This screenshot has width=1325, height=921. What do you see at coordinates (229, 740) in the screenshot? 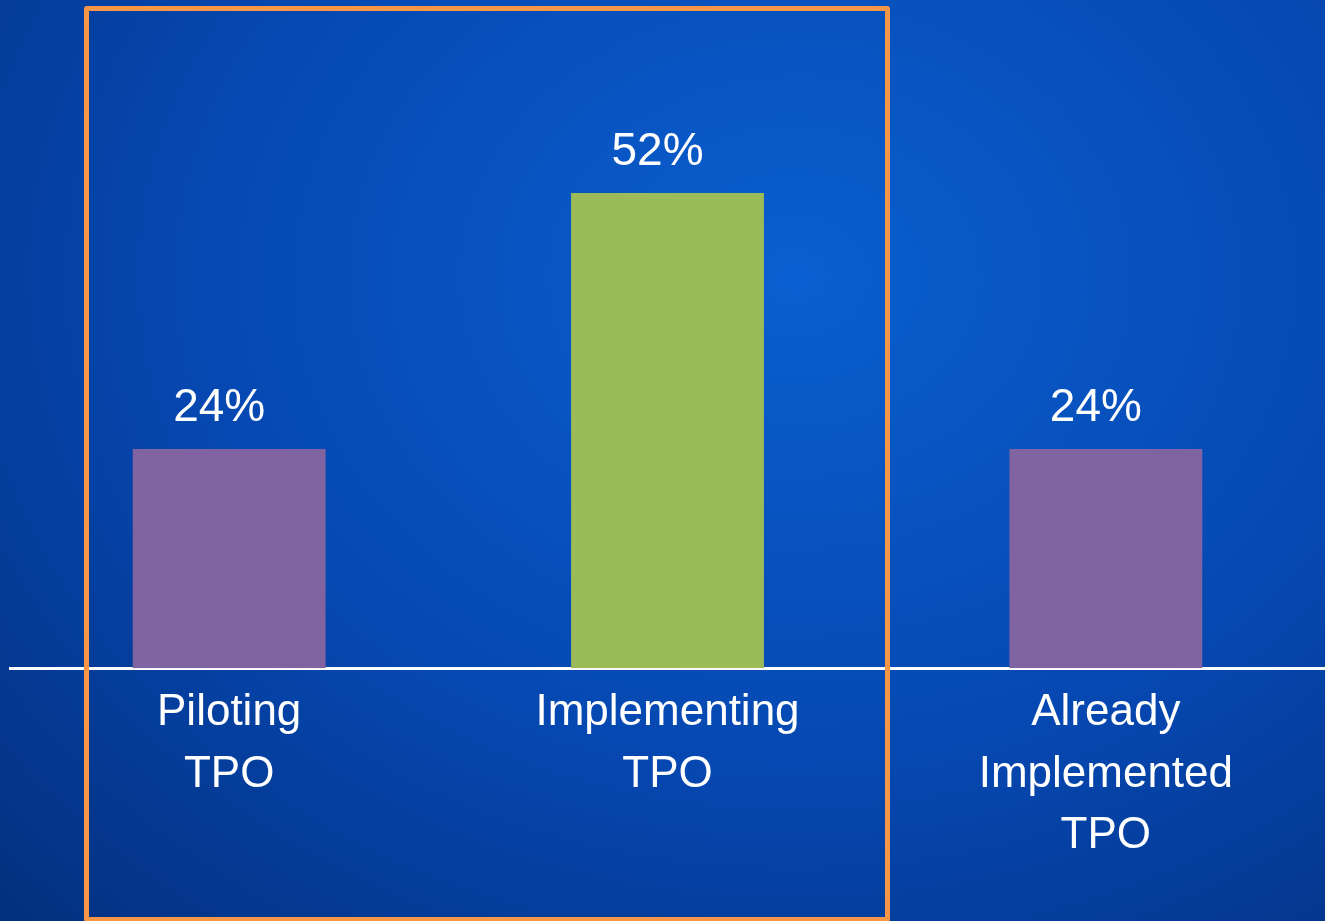
I see `x-tick-label: Piloting TPO` at bounding box center [229, 740].